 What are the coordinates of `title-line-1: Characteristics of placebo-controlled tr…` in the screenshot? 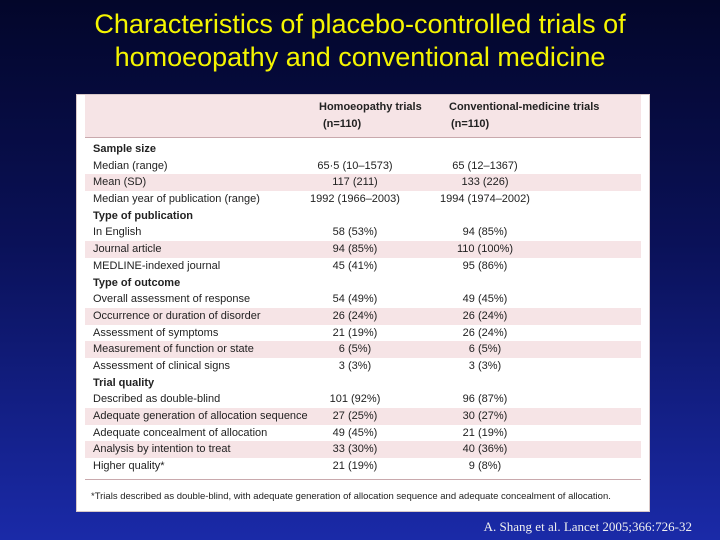 It's located at (360, 24).